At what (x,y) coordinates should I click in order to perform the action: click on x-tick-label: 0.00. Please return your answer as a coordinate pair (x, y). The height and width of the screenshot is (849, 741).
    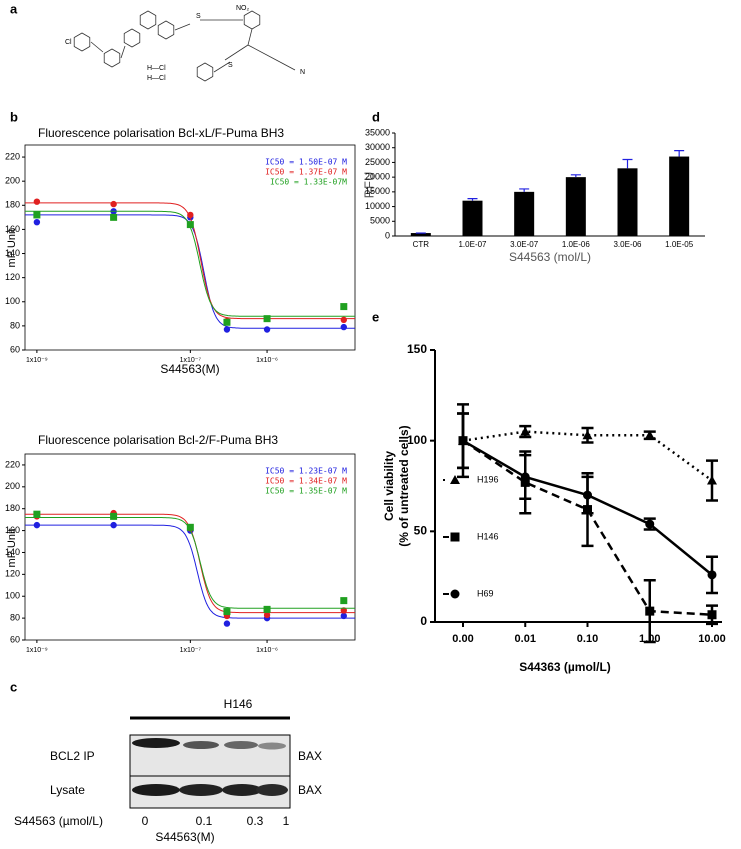
    Looking at the image, I should click on (462, 639).